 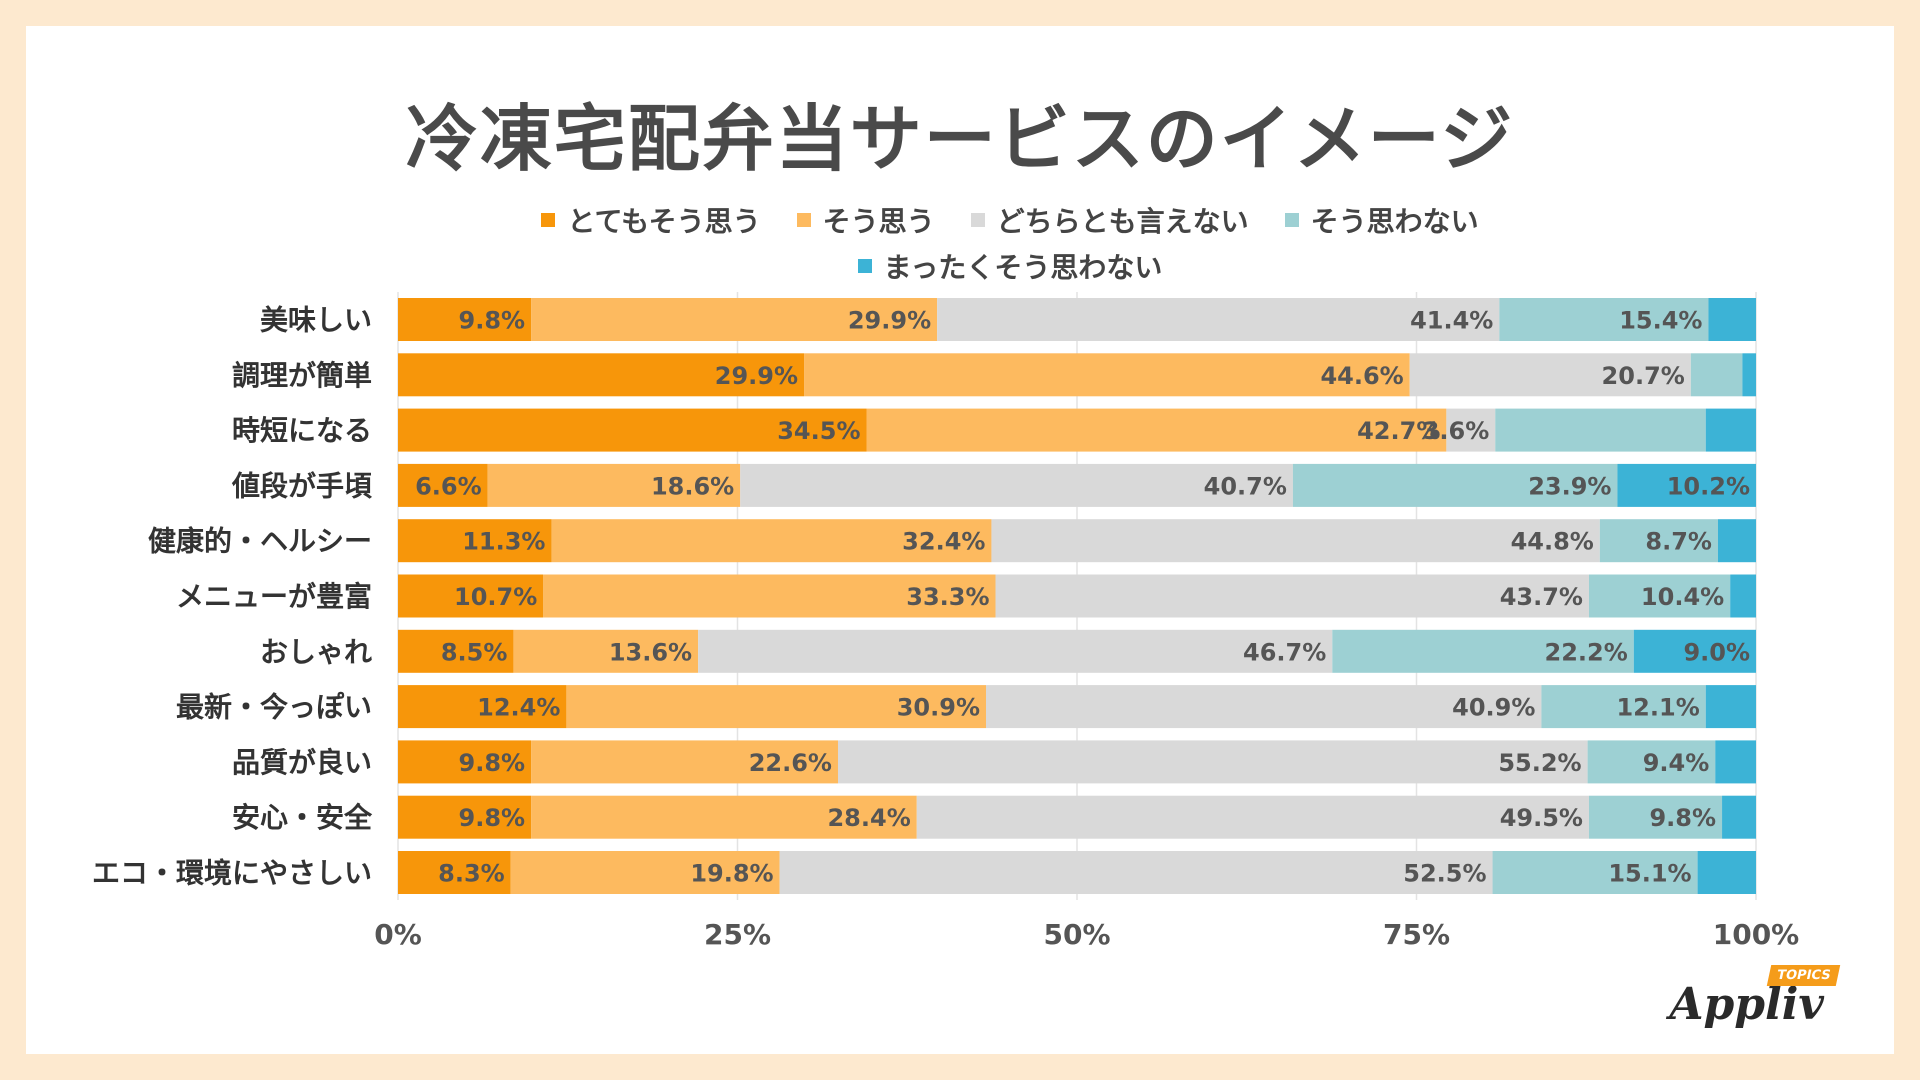 I want to click on data-label: 32.4%, so click(x=943, y=542).